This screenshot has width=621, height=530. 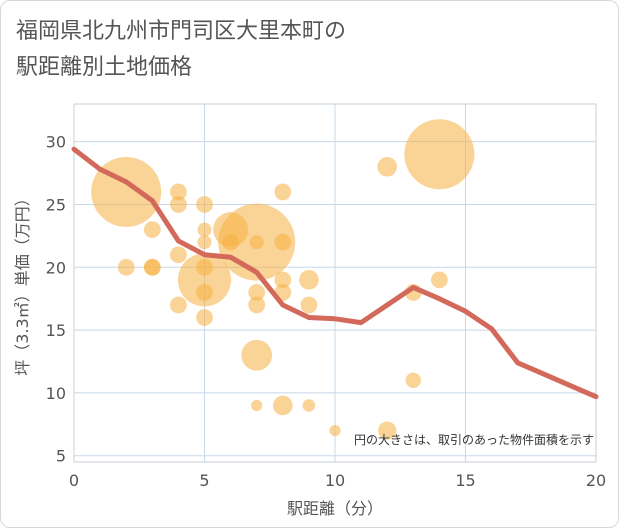 I want to click on chart-note: 円の大きさは、取引のあった物件面積を示す, so click(x=474, y=439).